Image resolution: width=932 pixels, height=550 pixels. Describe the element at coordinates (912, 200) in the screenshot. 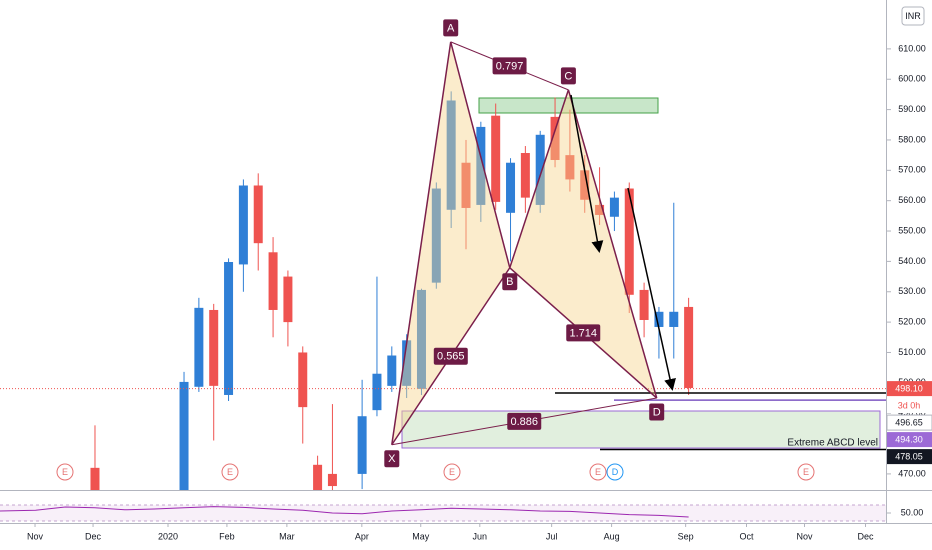

I see `y-tick-label: 560.00` at that location.